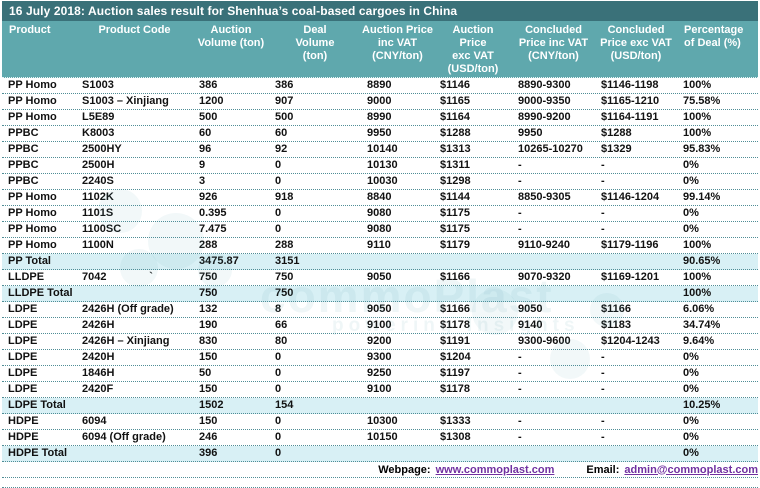  What do you see at coordinates (284, 85) in the screenshot?
I see `cell-deal-volume: 386` at bounding box center [284, 85].